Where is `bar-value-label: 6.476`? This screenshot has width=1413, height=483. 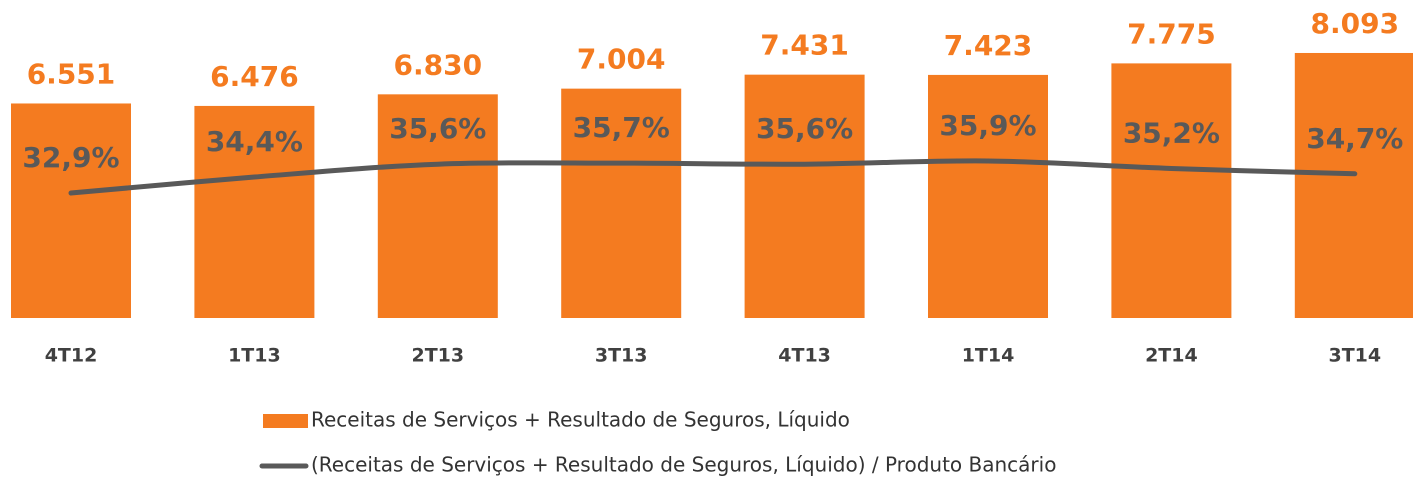 bar-value-label: 6.476 is located at coordinates (254, 76).